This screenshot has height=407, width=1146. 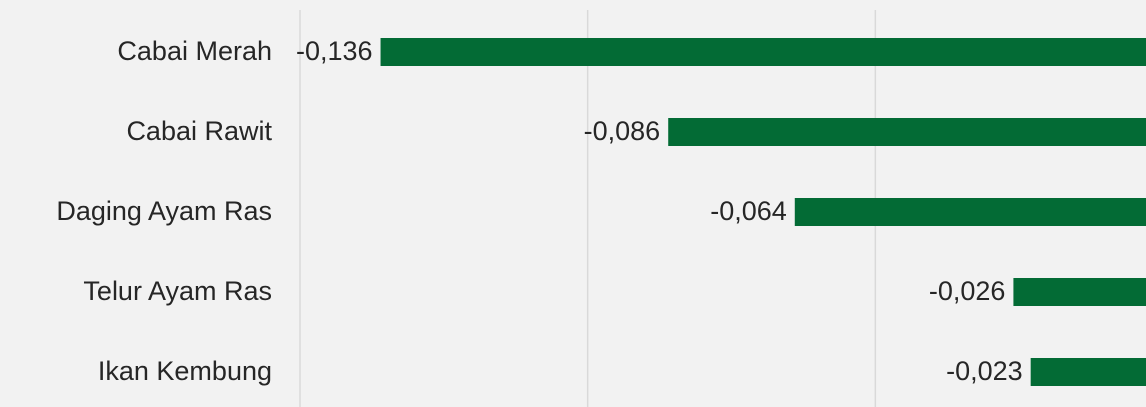 I want to click on category-label: Telur Ayam Ras, so click(x=177, y=291).